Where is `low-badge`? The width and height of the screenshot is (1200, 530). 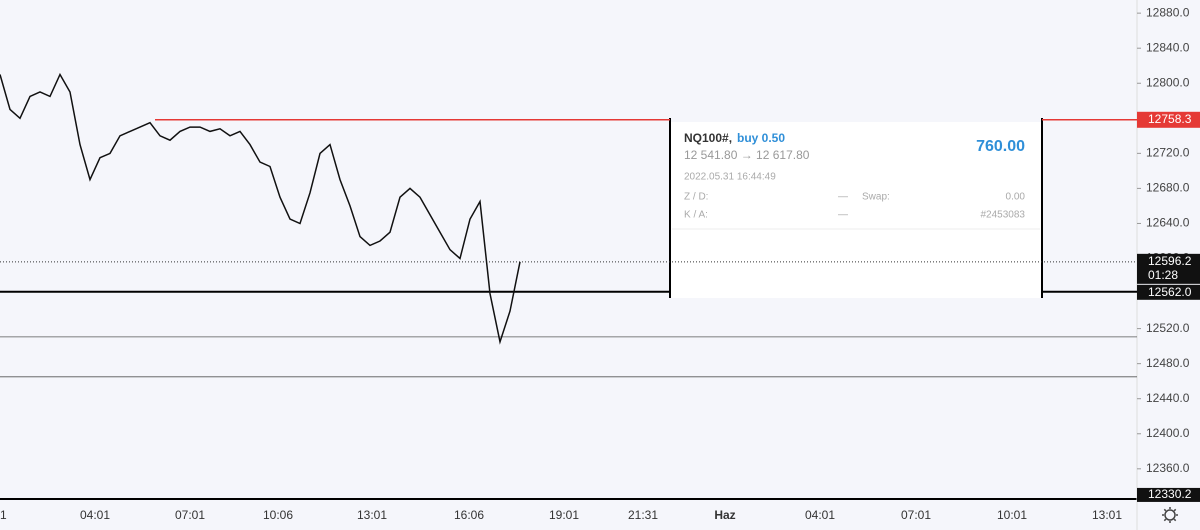 low-badge is located at coordinates (1168, 494).